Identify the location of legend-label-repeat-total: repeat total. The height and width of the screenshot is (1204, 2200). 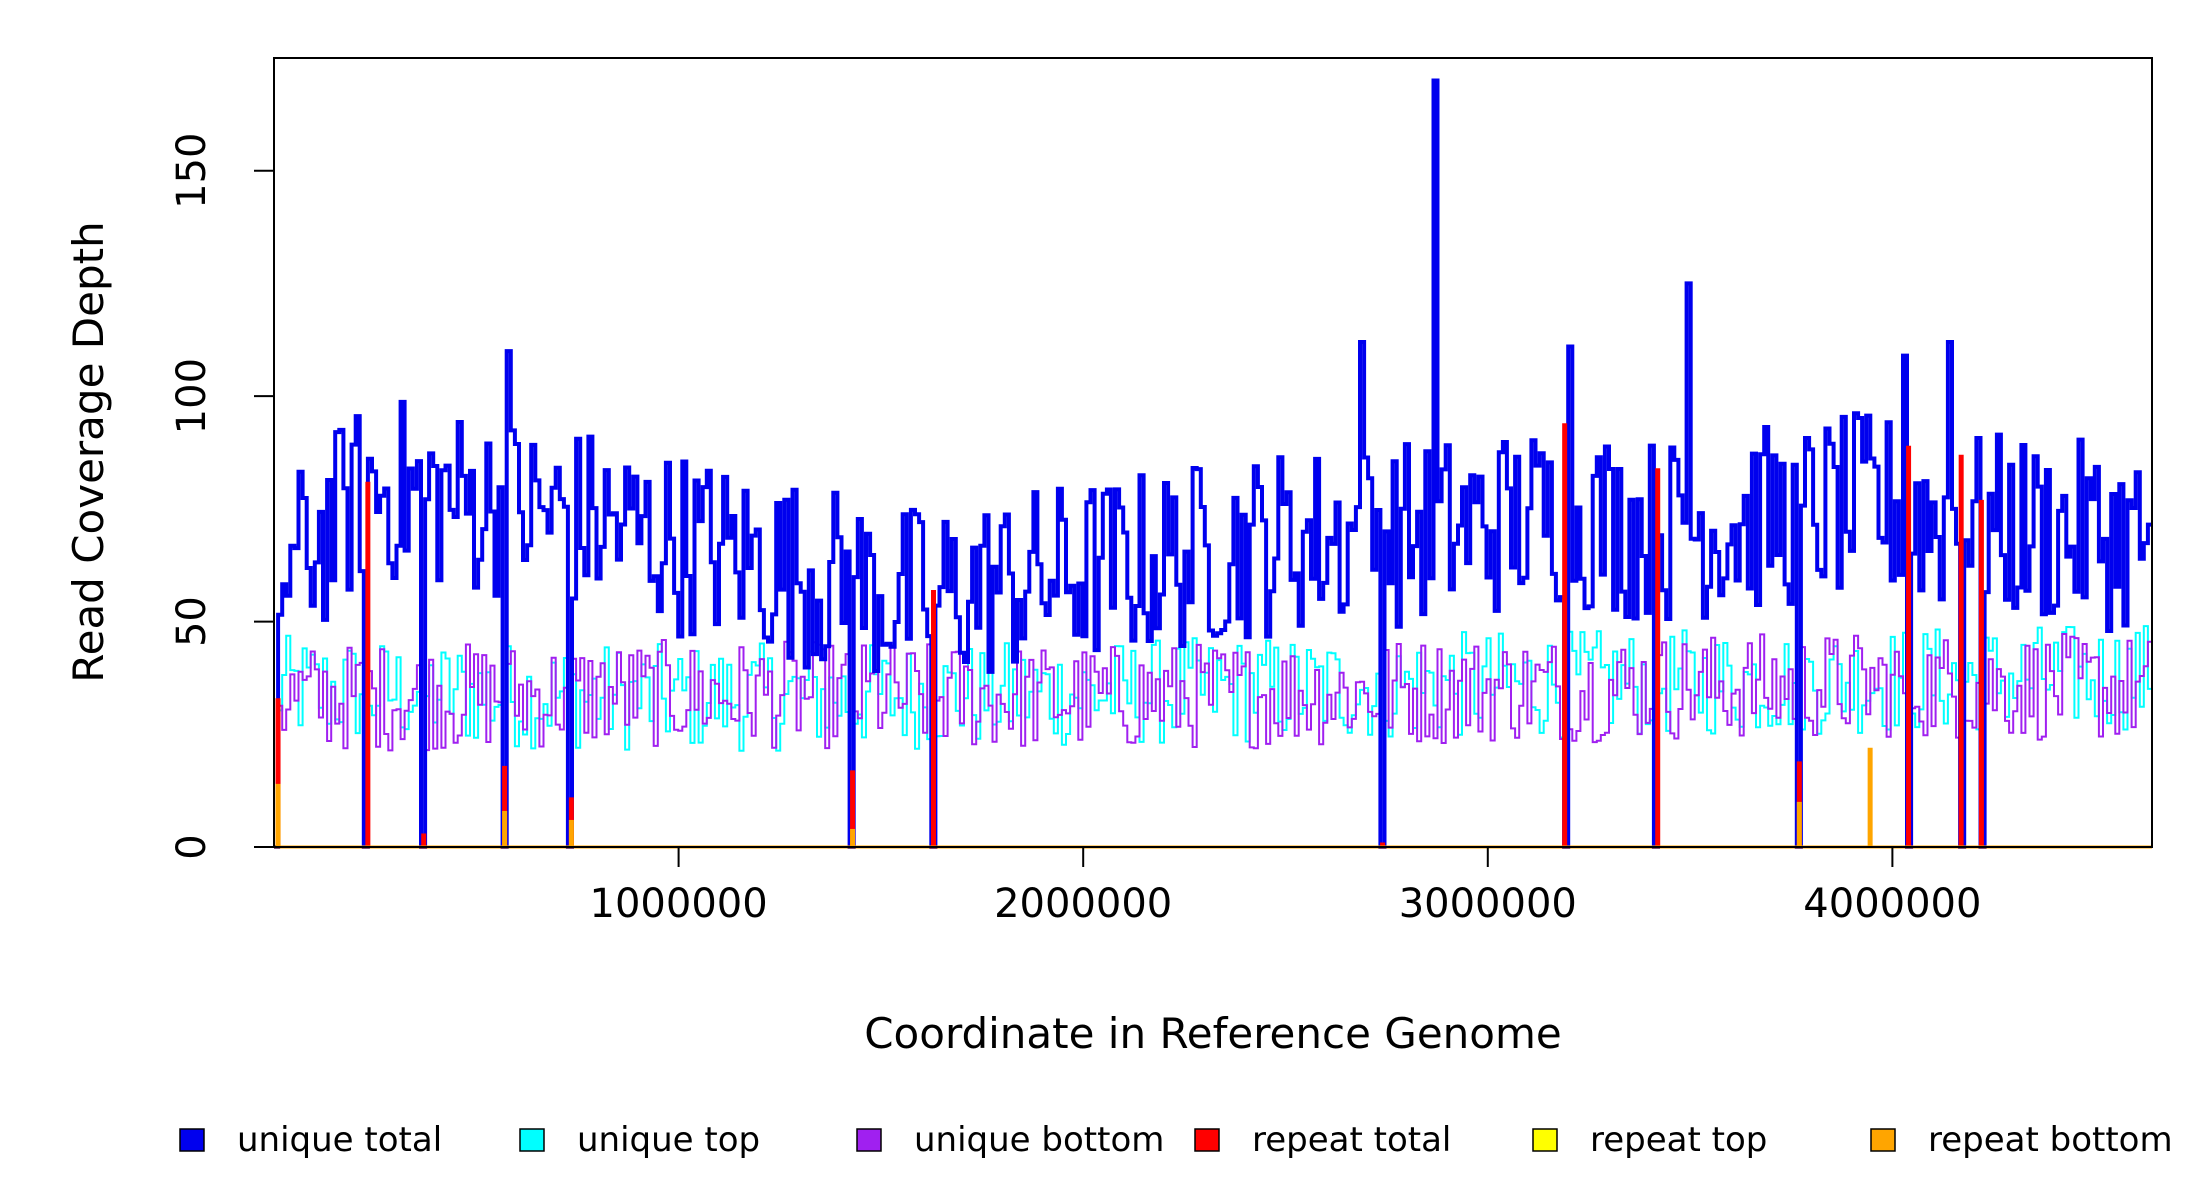
(1351, 1140).